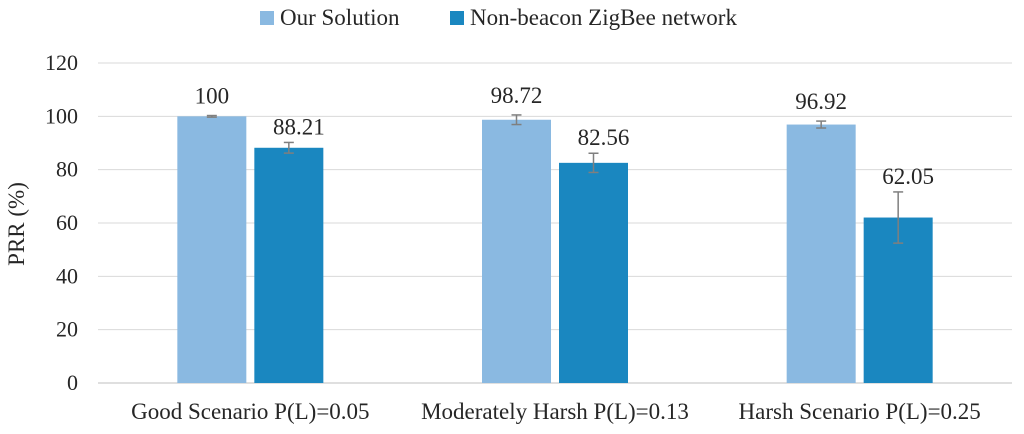 This screenshot has width=1024, height=434. What do you see at coordinates (16, 224) in the screenshot?
I see `y-axis-title: PRR (%)` at bounding box center [16, 224].